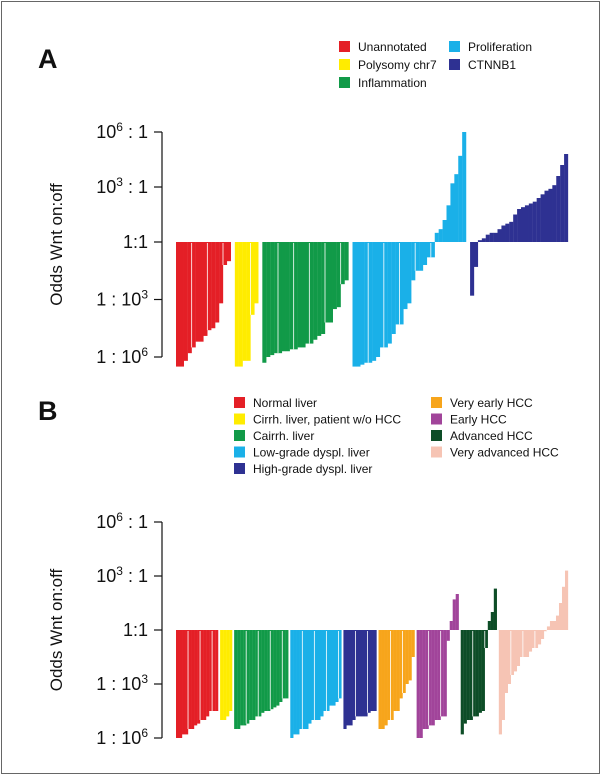 The height and width of the screenshot is (776, 603). Describe the element at coordinates (478, 420) in the screenshot. I see `legend-label: Early HCC` at that location.